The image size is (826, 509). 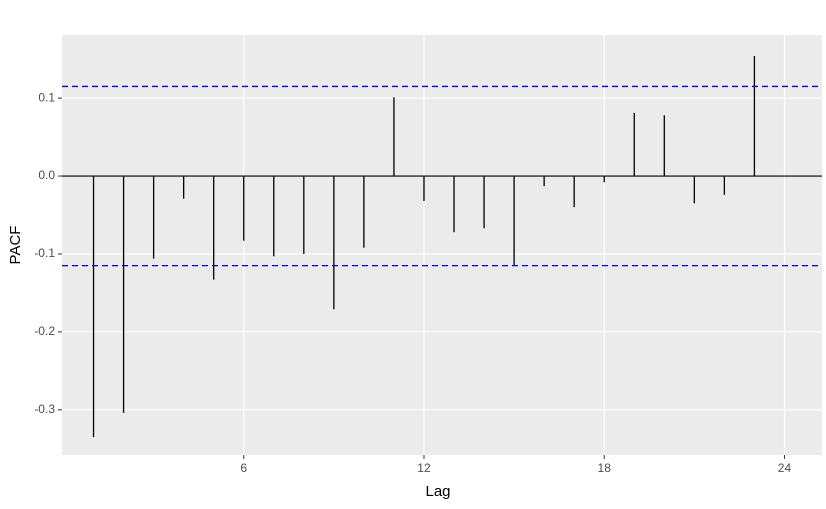 What do you see at coordinates (15, 245) in the screenshot?
I see `y-axis-title: PACF` at bounding box center [15, 245].